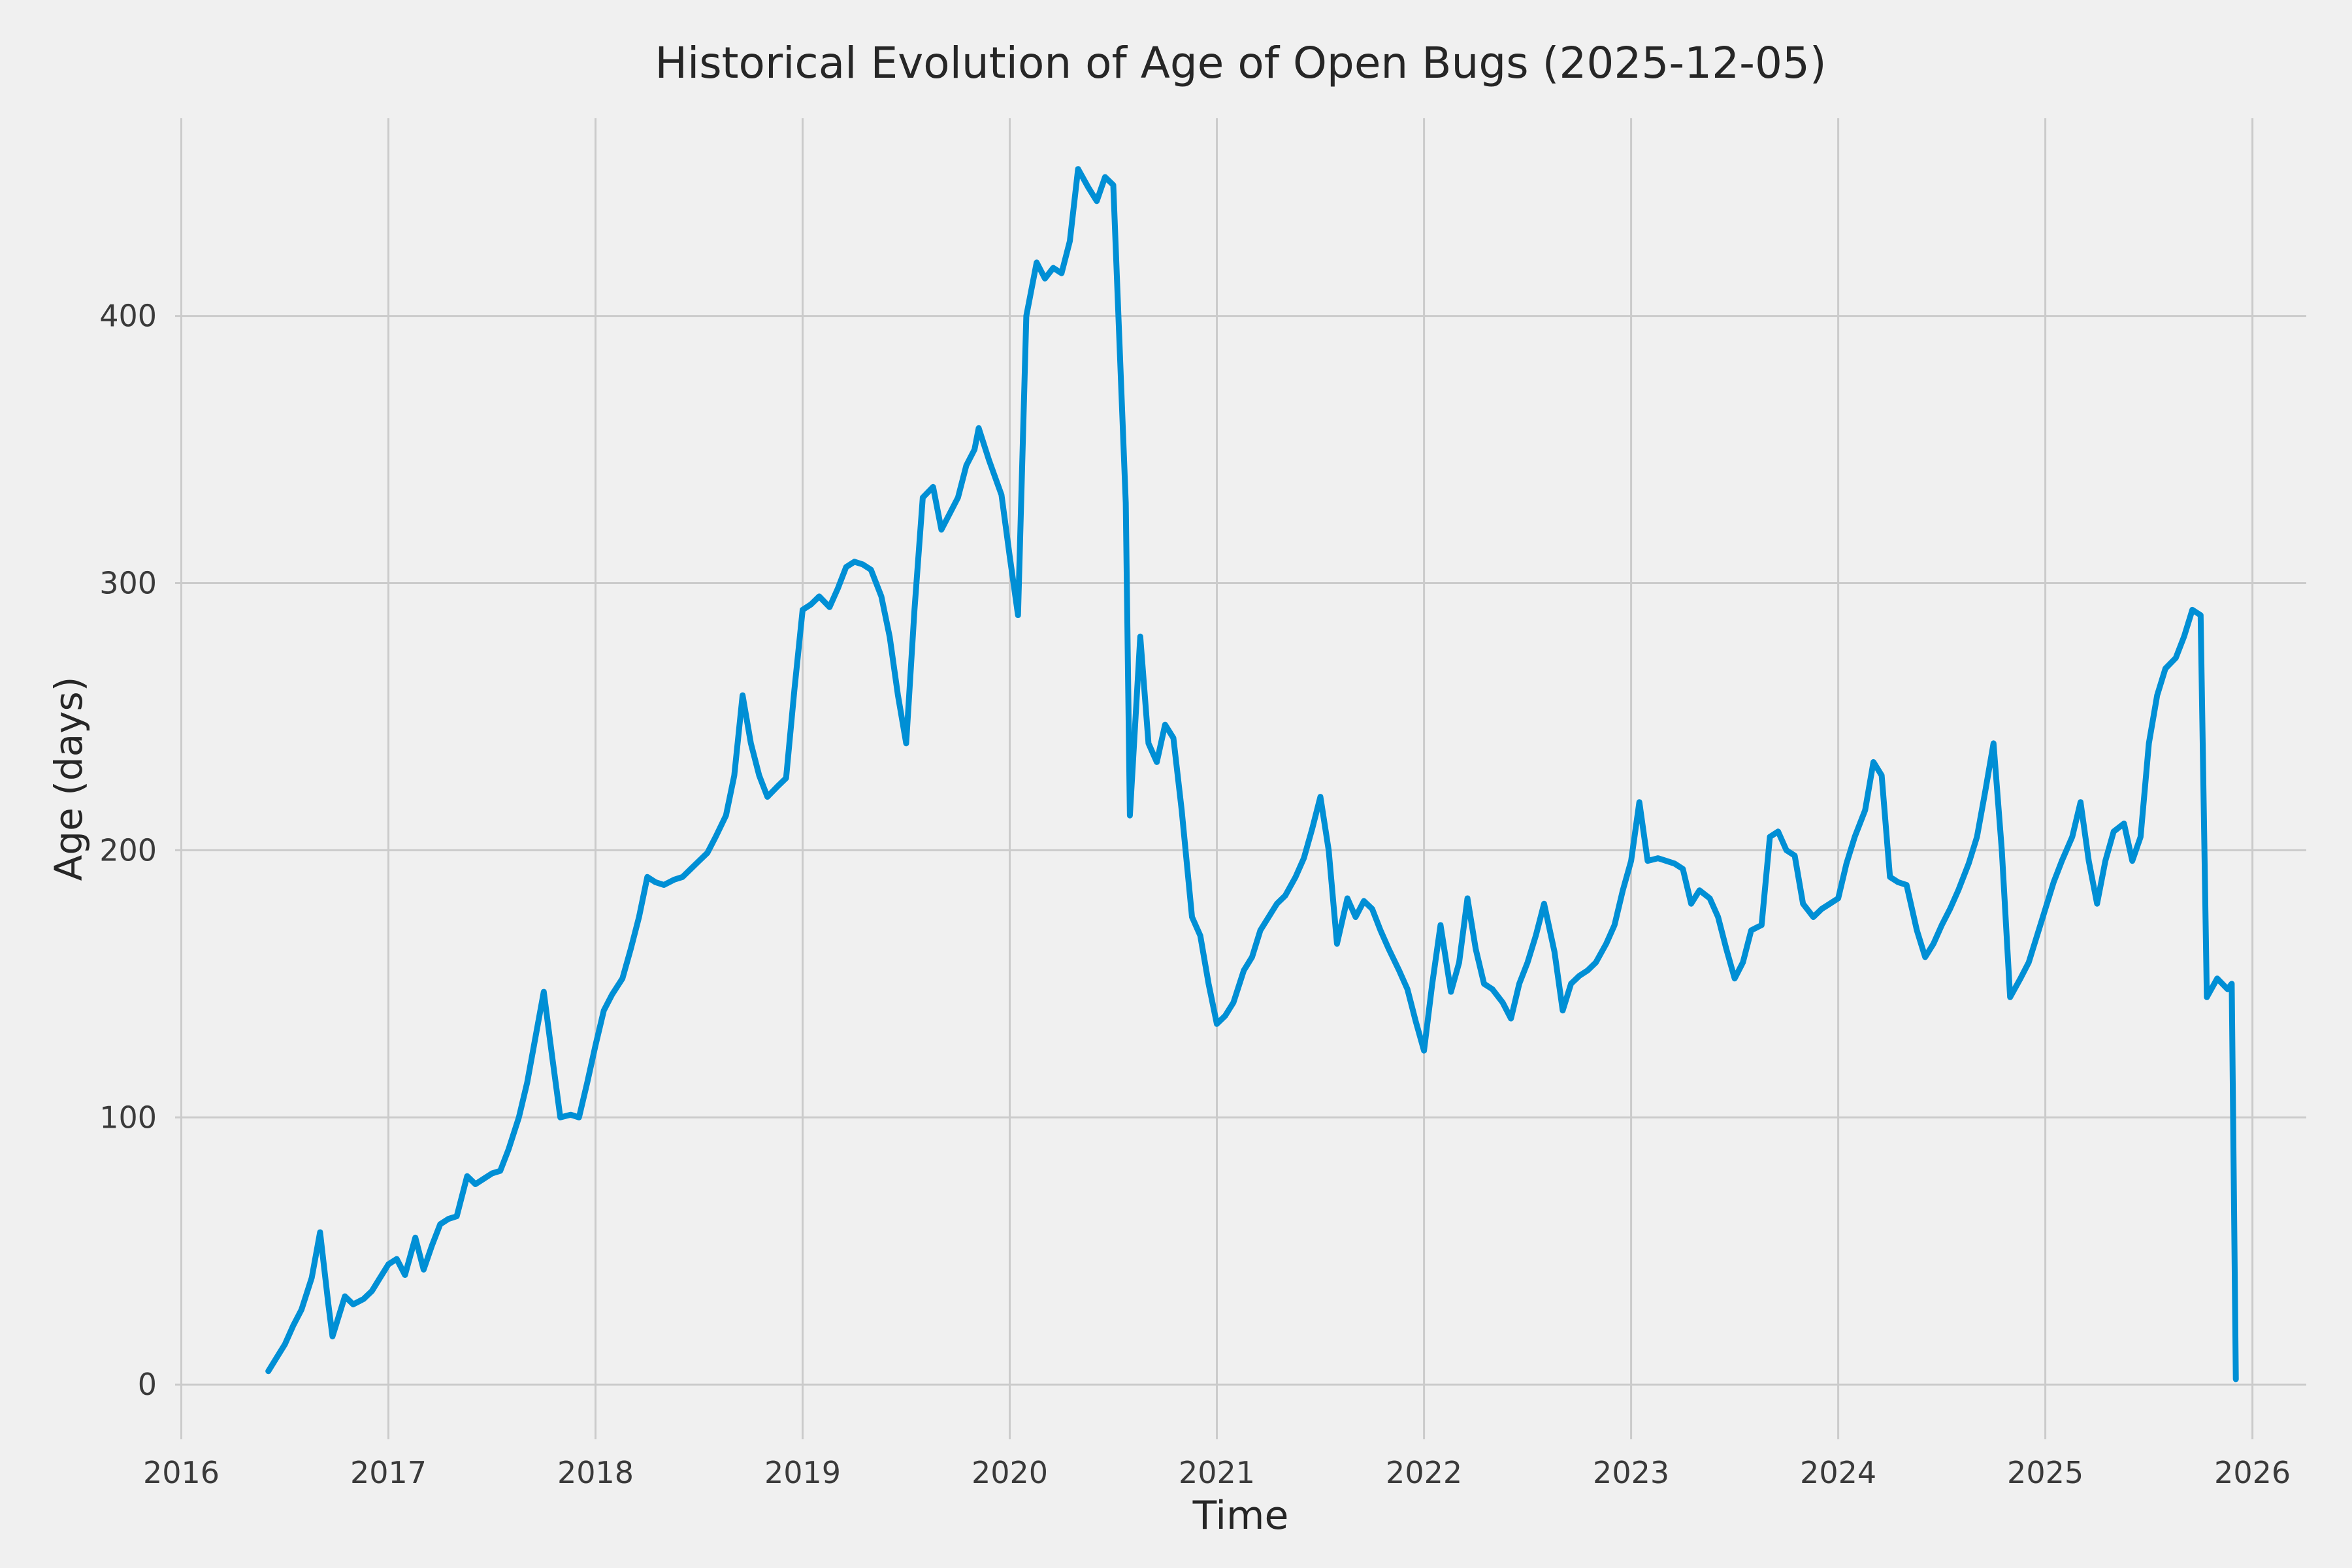 The width and height of the screenshot is (2352, 1568). What do you see at coordinates (128, 850) in the screenshot?
I see `y-tick-label: 200` at bounding box center [128, 850].